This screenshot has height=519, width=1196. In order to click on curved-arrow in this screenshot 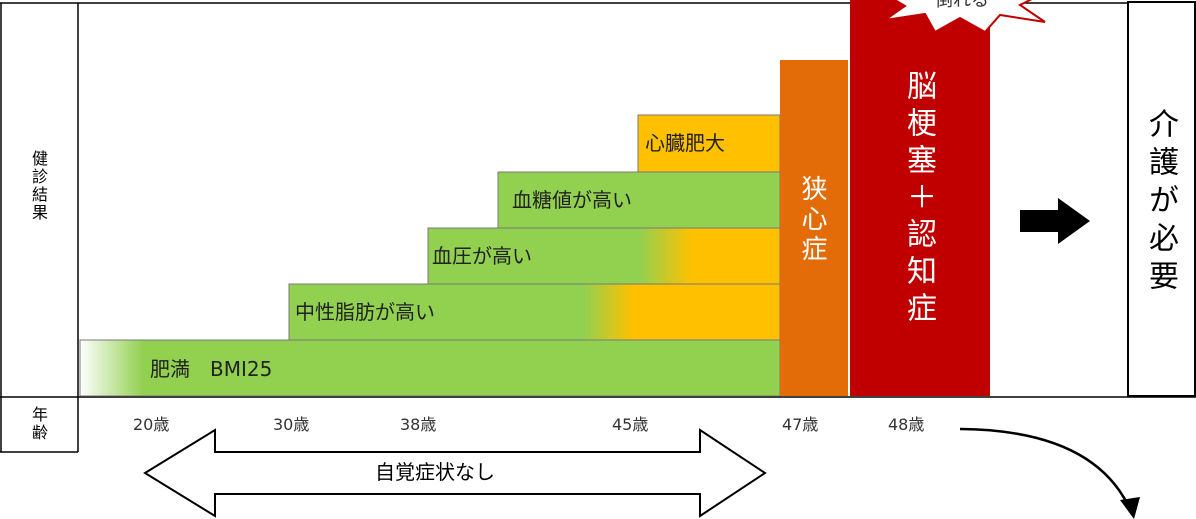, I will do `click(1044, 466)`.